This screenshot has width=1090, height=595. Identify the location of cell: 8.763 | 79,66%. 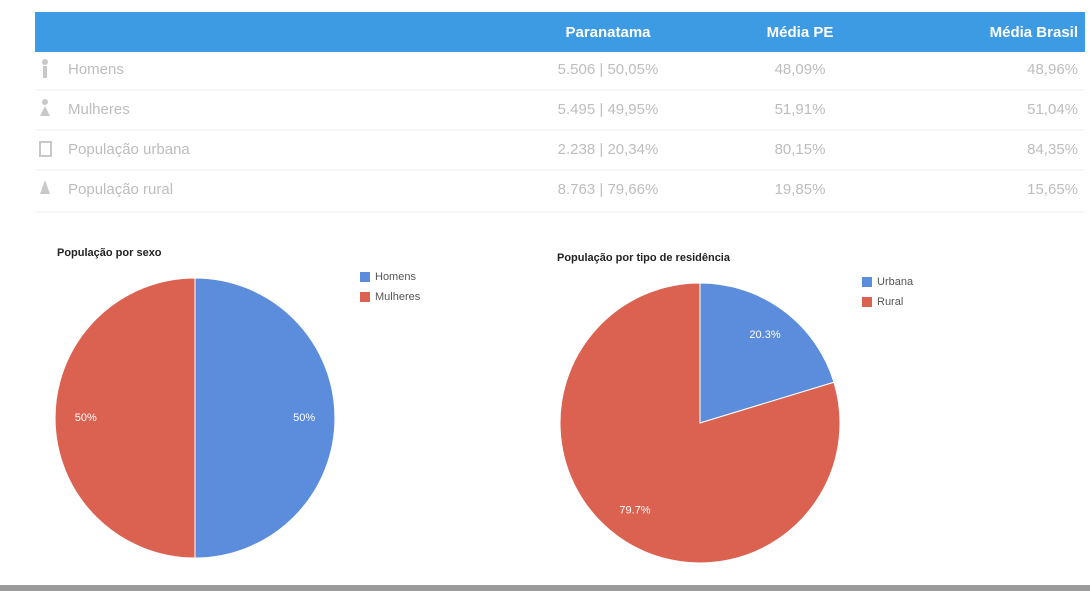
(608, 189).